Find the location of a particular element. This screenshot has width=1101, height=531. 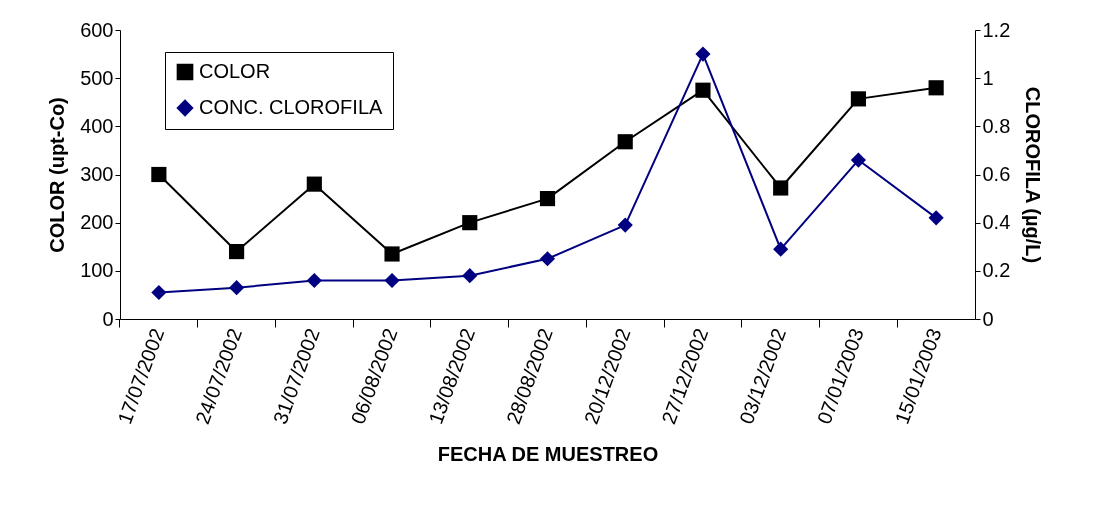

y-tick-label: 200 is located at coordinates (97, 222).